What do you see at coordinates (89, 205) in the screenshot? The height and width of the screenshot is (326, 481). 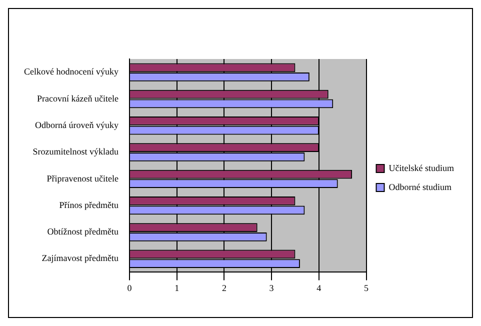 I see `y-tick-label: Přínos předmětu` at bounding box center [89, 205].